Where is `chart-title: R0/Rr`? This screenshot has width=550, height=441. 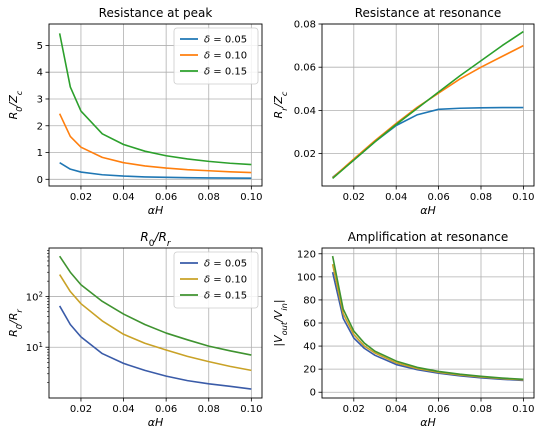 chart-title: R0/Rr is located at coordinates (155, 239).